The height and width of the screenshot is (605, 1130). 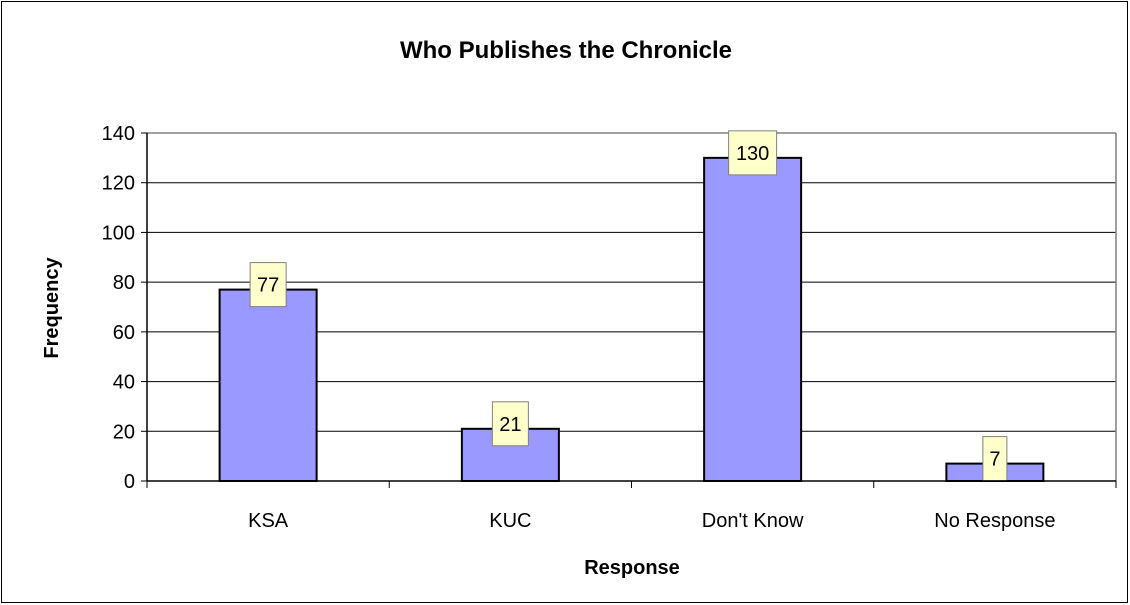 I want to click on data-label: 21, so click(x=510, y=425).